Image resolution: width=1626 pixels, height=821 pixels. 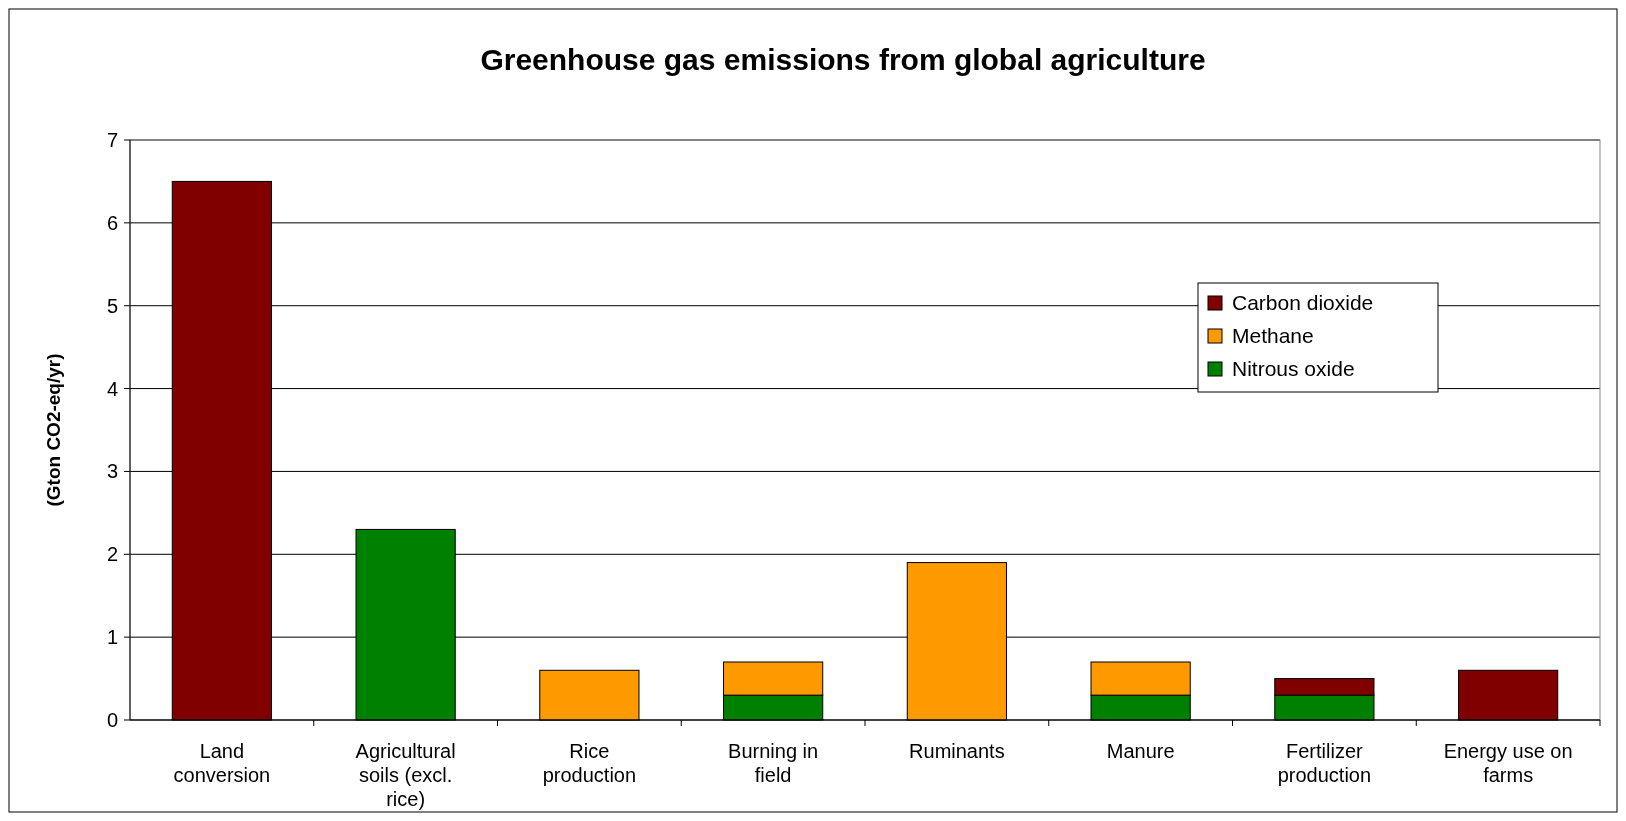 I want to click on legend-label: Nitrous oxide, so click(x=1293, y=369).